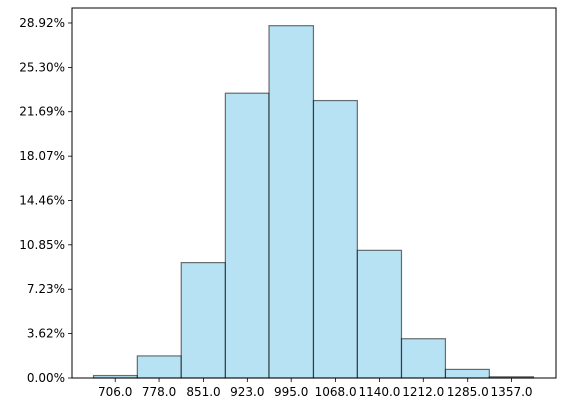 The width and height of the screenshot is (578, 412). I want to click on x-tick-label: 1140.0, so click(379, 392).